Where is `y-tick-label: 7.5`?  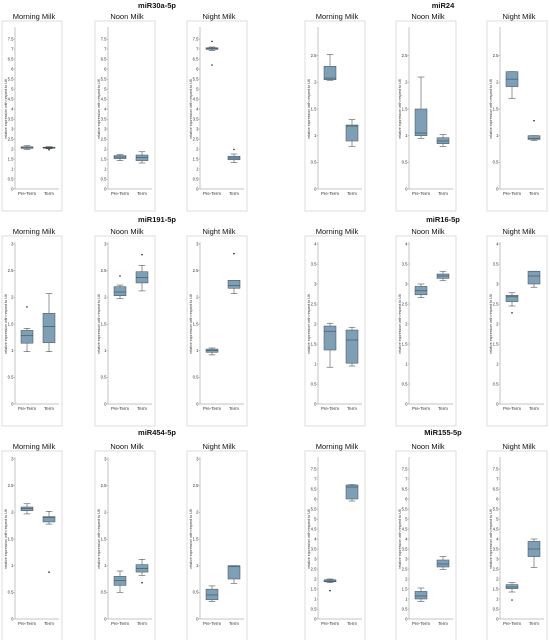 y-tick-label: 7.5 is located at coordinates (11, 38).